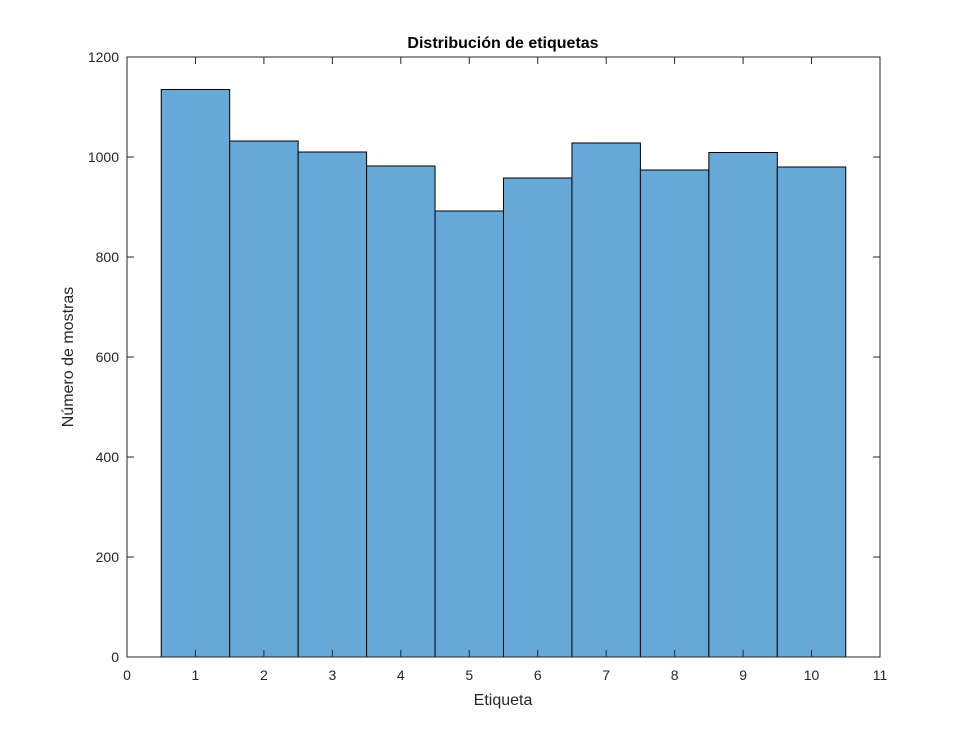  I want to click on y-tick-label: 0, so click(115, 657).